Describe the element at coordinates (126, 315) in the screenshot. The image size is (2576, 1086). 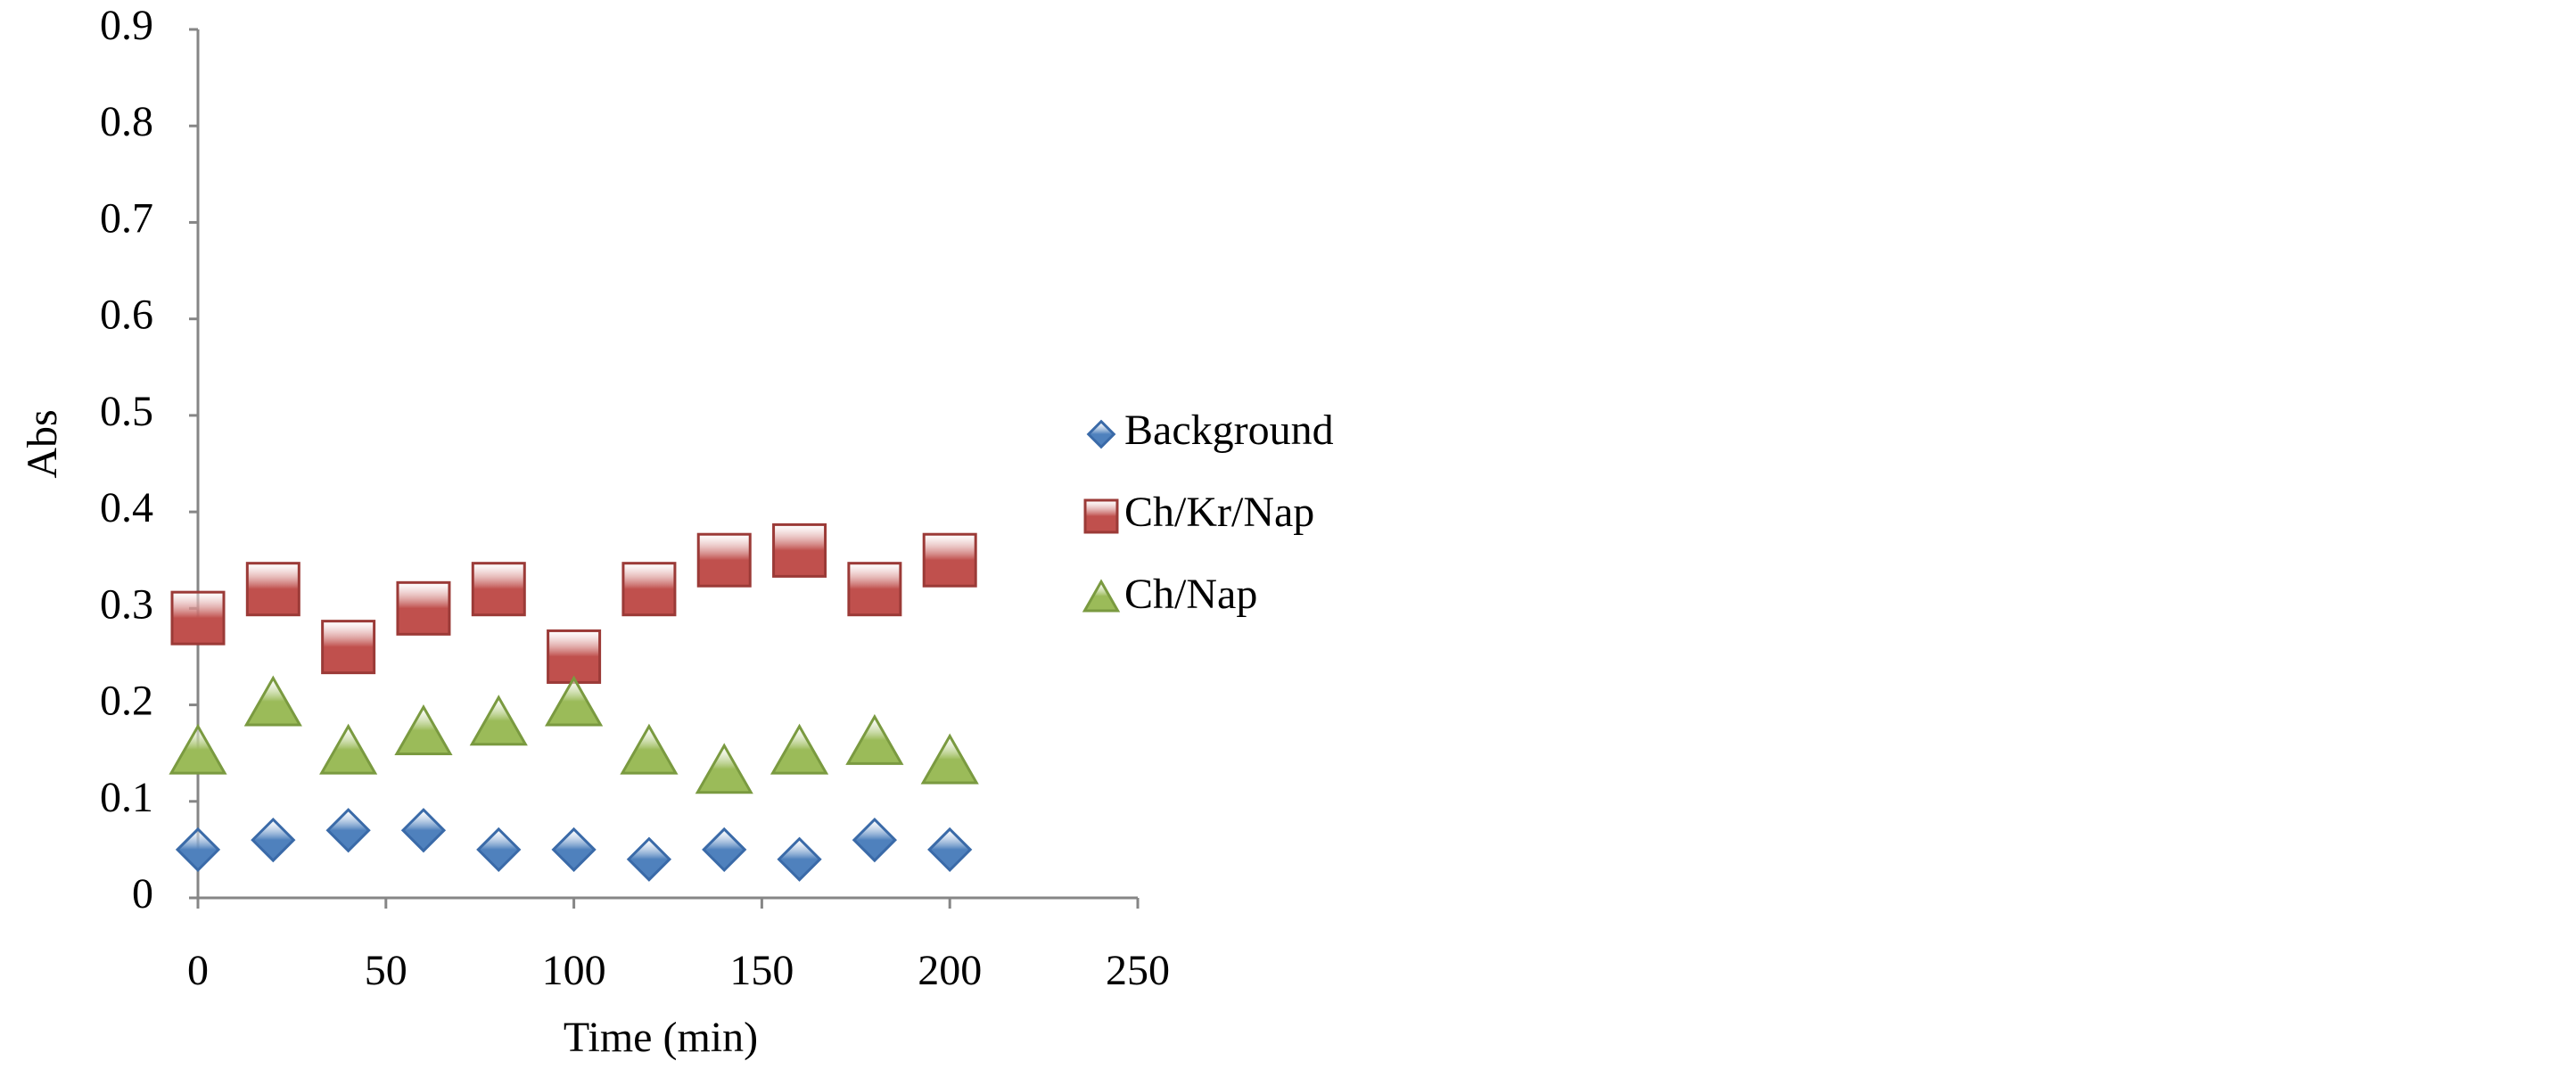
I see `y-tick-label: 0.6` at that location.